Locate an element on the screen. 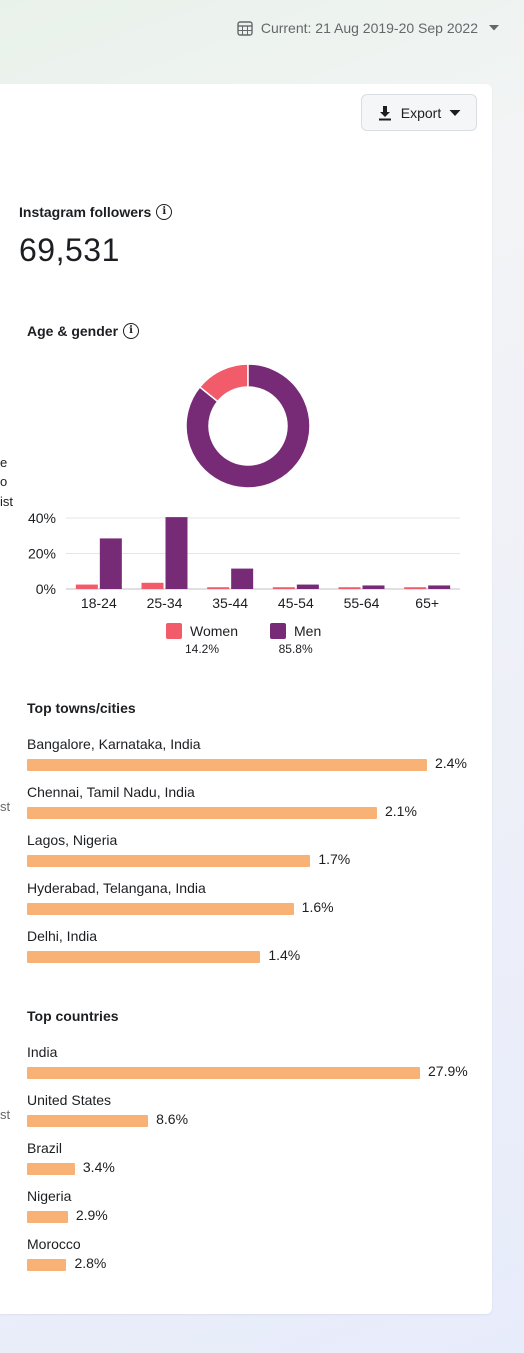 Image resolution: width=524 pixels, height=1353 pixels. list-item: Bangalore, Karnataka, India 2.4% is located at coordinates (252, 760).